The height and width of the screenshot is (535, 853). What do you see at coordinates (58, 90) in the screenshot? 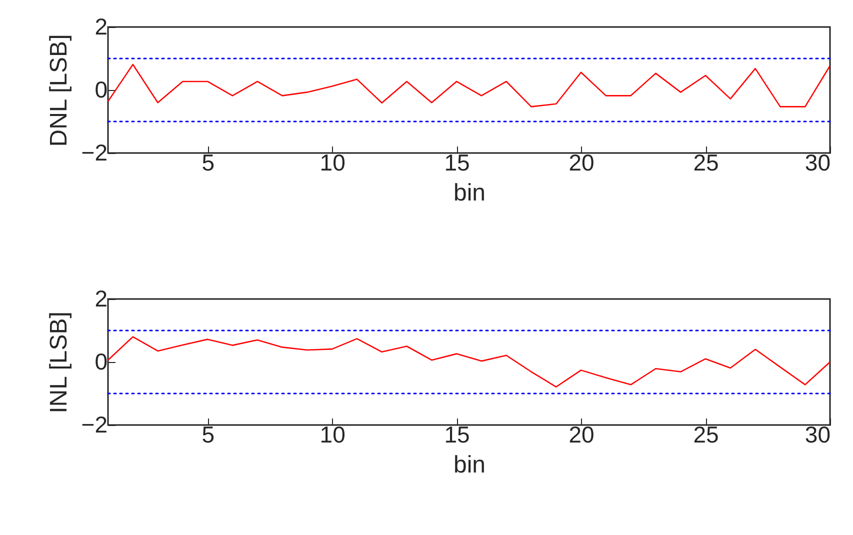
I see `y-axis-title: DNL [LSB]` at bounding box center [58, 90].